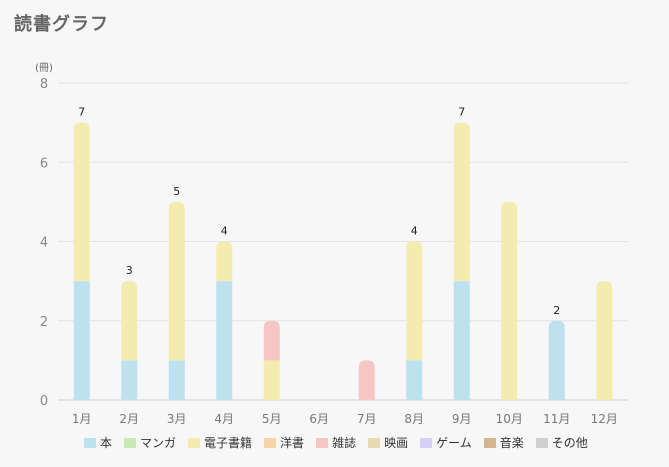 The height and width of the screenshot is (467, 669). I want to click on legend-label: マンガ, so click(158, 443).